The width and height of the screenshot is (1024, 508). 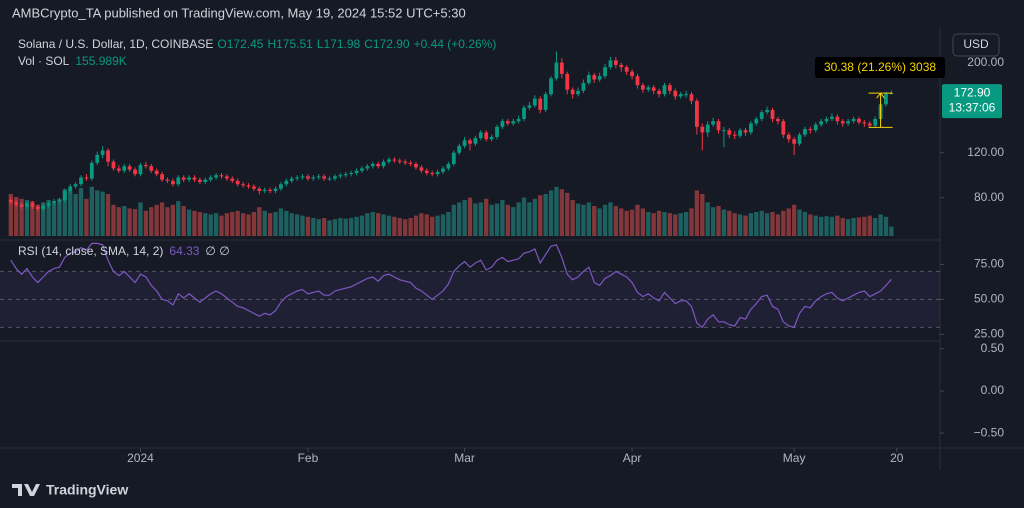 I want to click on rsi-line, so click(x=451, y=285).